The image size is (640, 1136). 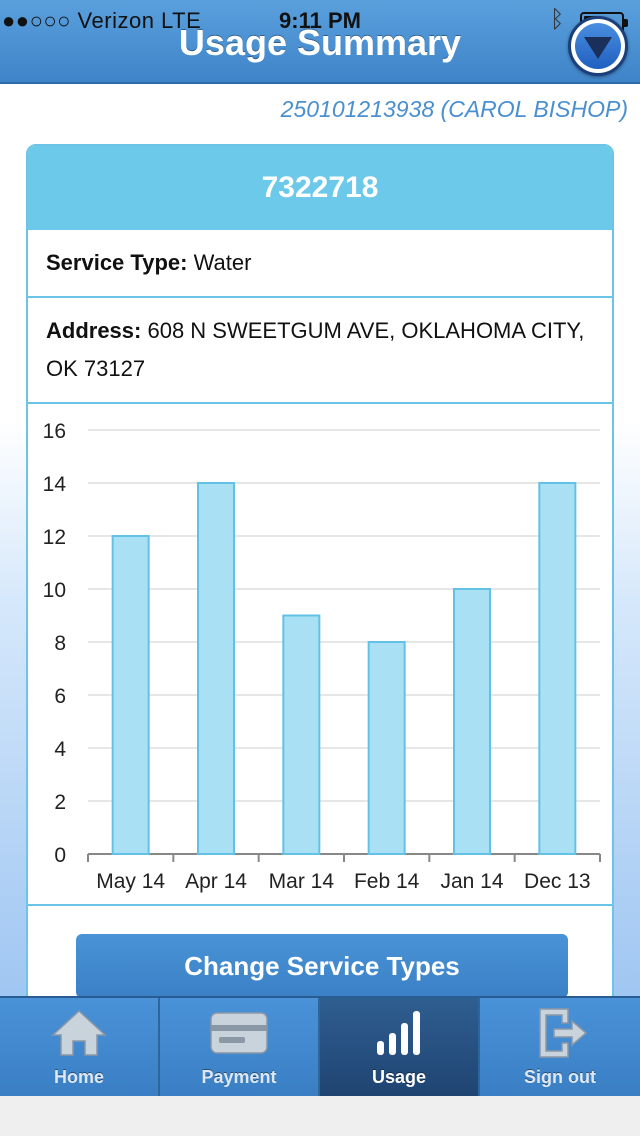 What do you see at coordinates (60, 696) in the screenshot?
I see `y-tick-label: 6` at bounding box center [60, 696].